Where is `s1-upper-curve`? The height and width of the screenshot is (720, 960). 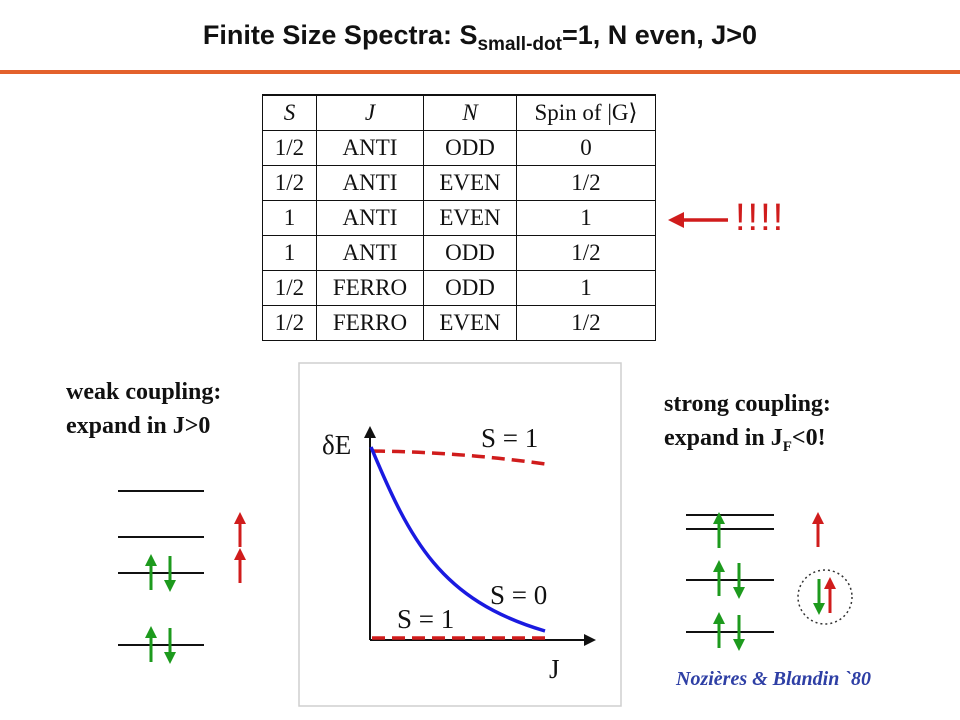
s1-upper-curve is located at coordinates (458, 457).